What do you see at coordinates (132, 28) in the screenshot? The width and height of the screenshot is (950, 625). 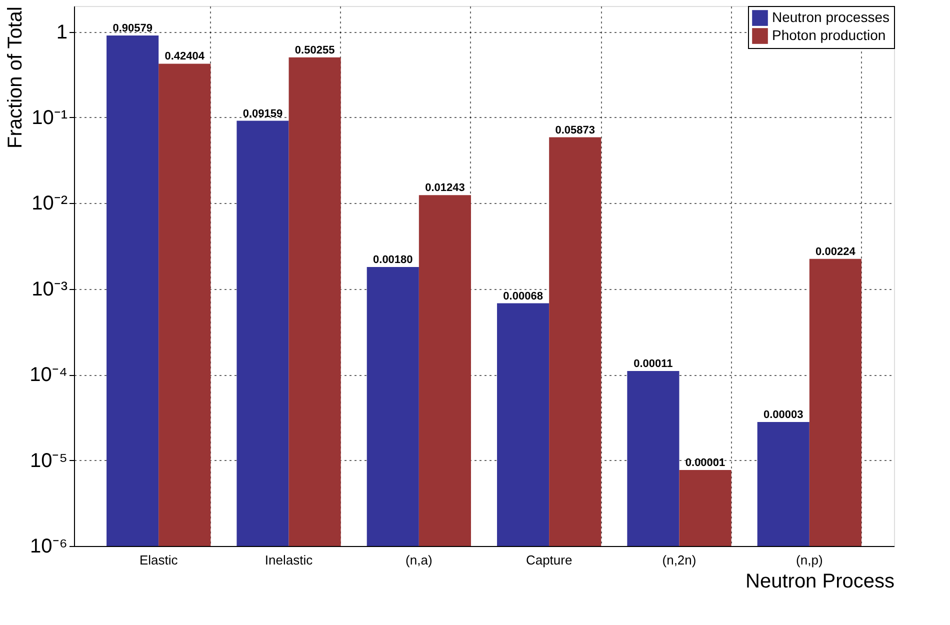 I see `data-label: 0.90579` at bounding box center [132, 28].